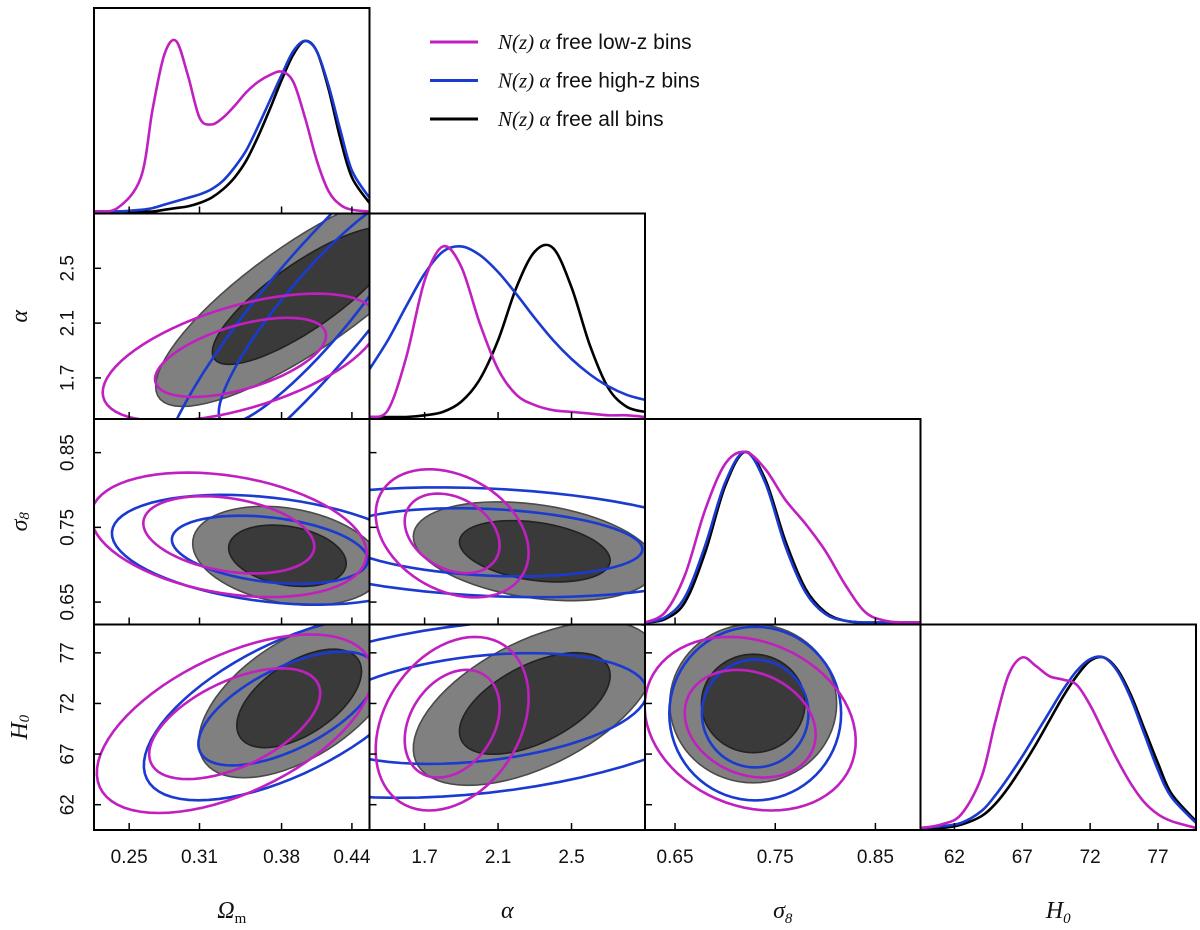 The height and width of the screenshot is (930, 1200). I want to click on y-axis-label-alpha: α, so click(20, 316).